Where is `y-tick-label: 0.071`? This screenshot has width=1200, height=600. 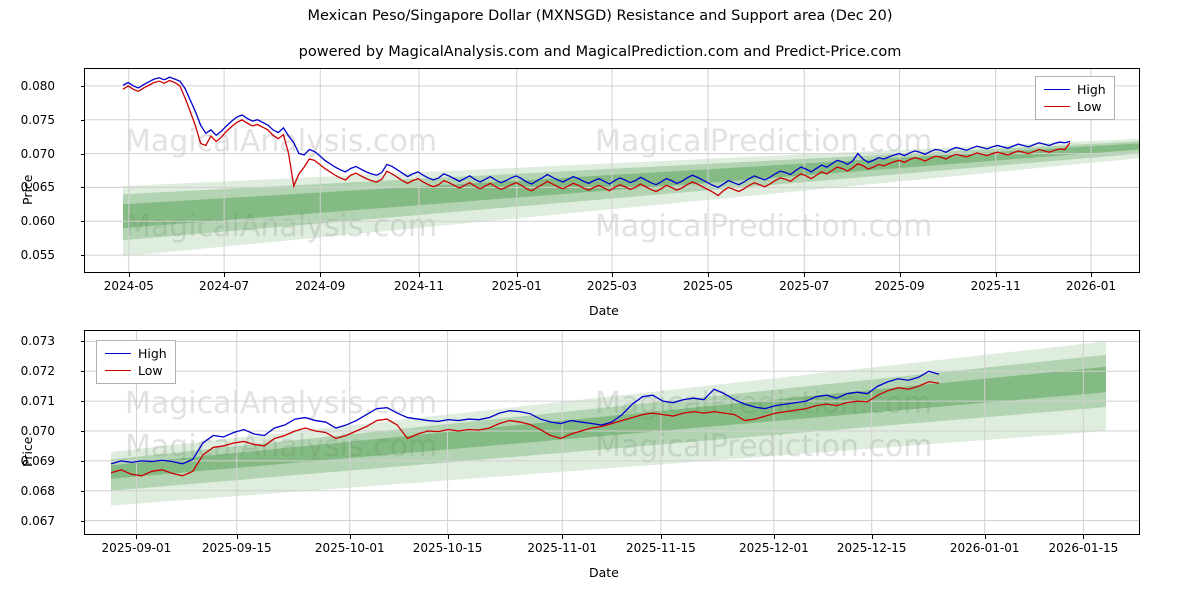 y-tick-label: 0.071 is located at coordinates (37, 401).